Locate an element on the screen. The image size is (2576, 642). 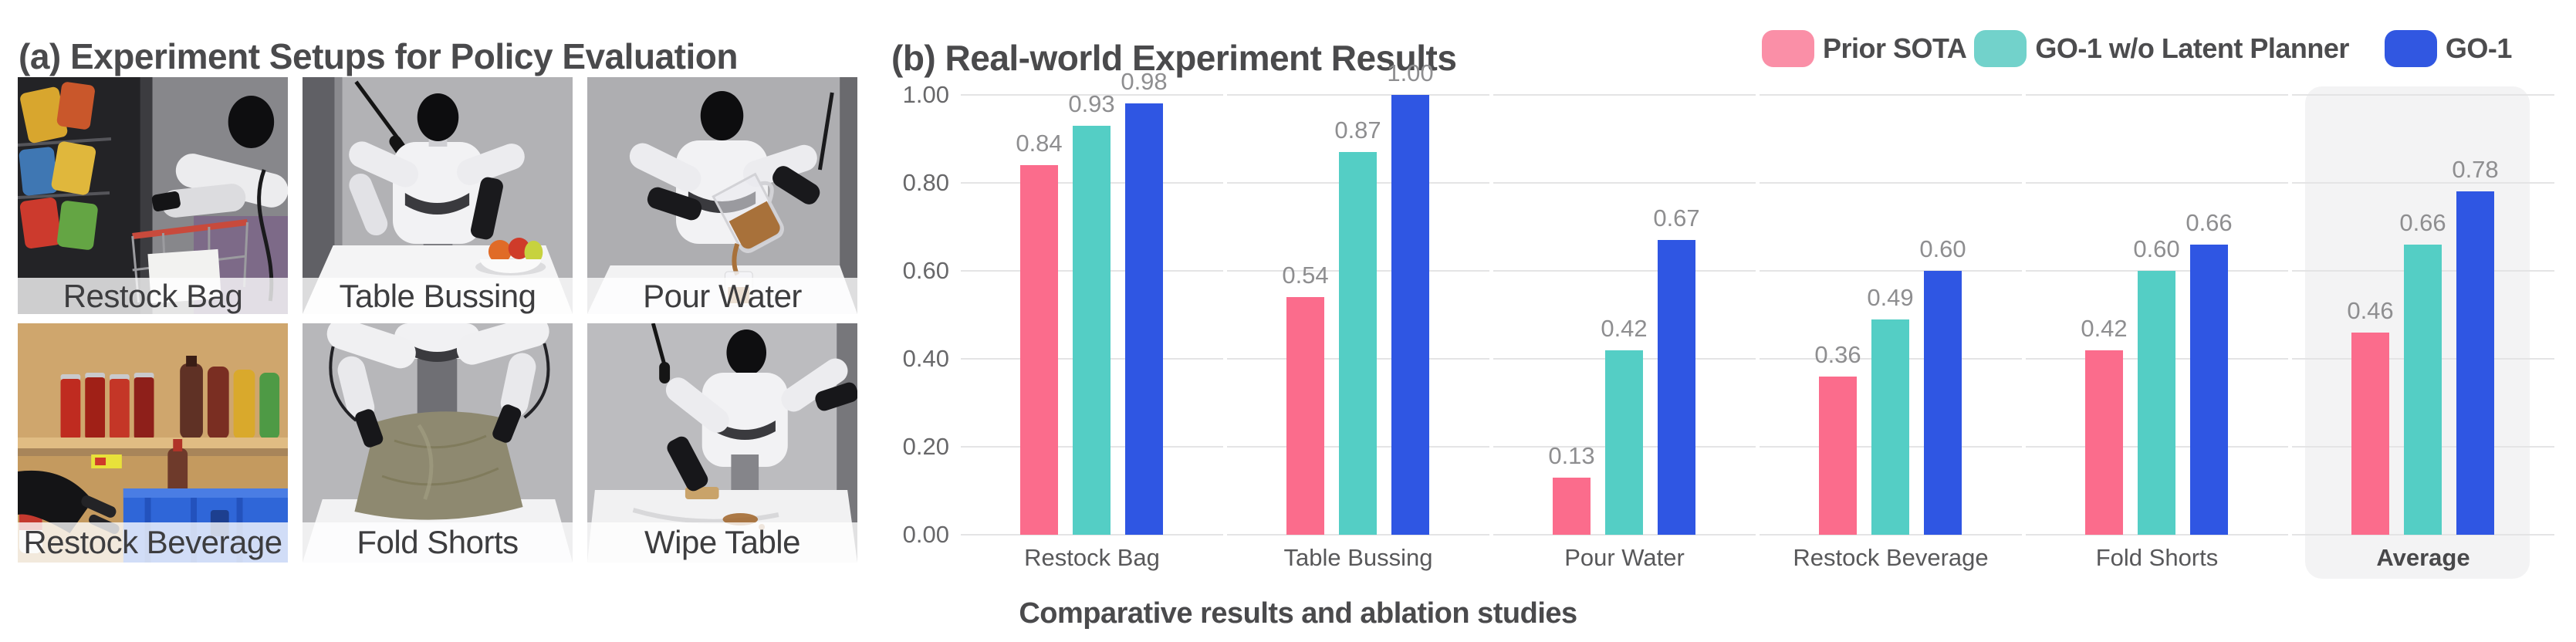
y-axis-tick: 1.00 is located at coordinates (925, 94).